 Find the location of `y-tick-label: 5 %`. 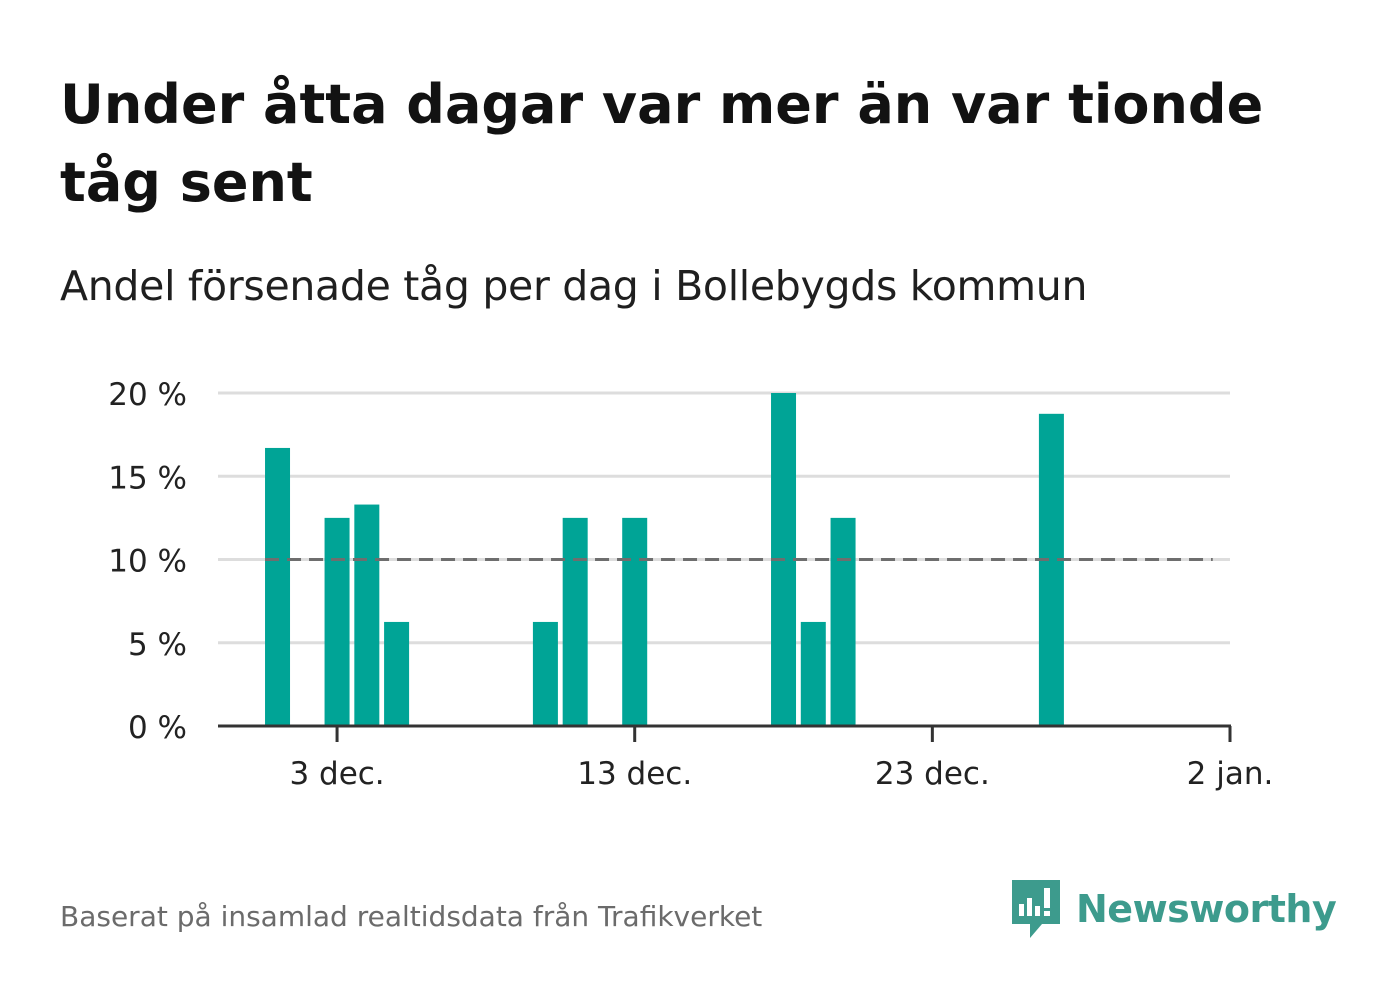

y-tick-label: 5 % is located at coordinates (157, 645).